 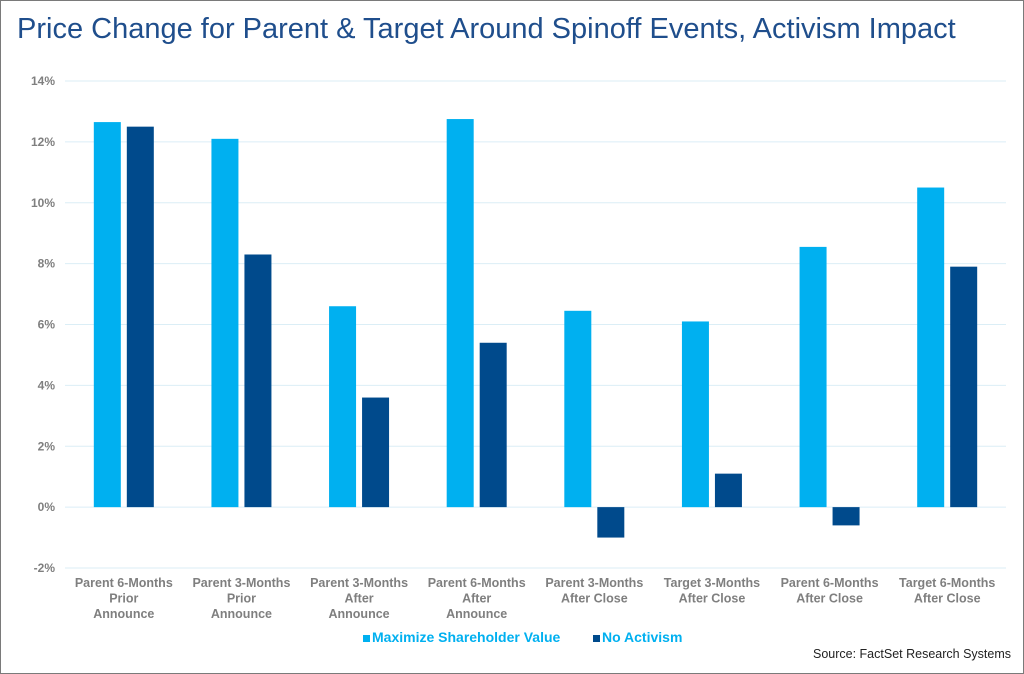 I want to click on y-tick-label: 10%, so click(x=43, y=203).